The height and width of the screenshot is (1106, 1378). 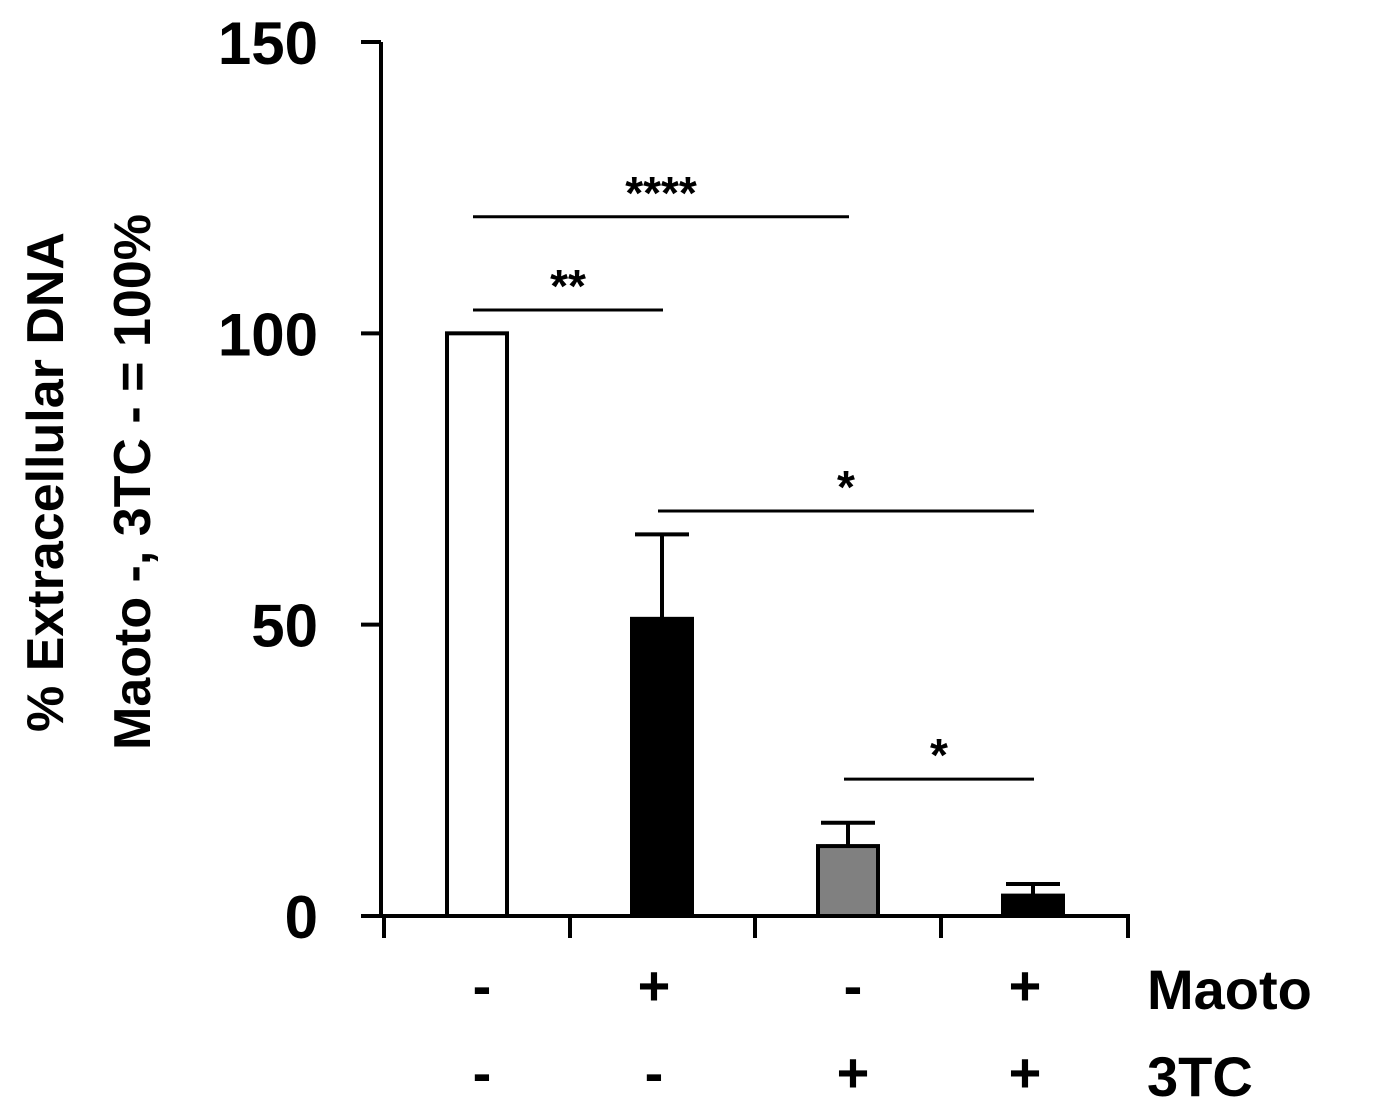 I want to click on condition-name-3tc: 3TC, so click(x=1200, y=1075).